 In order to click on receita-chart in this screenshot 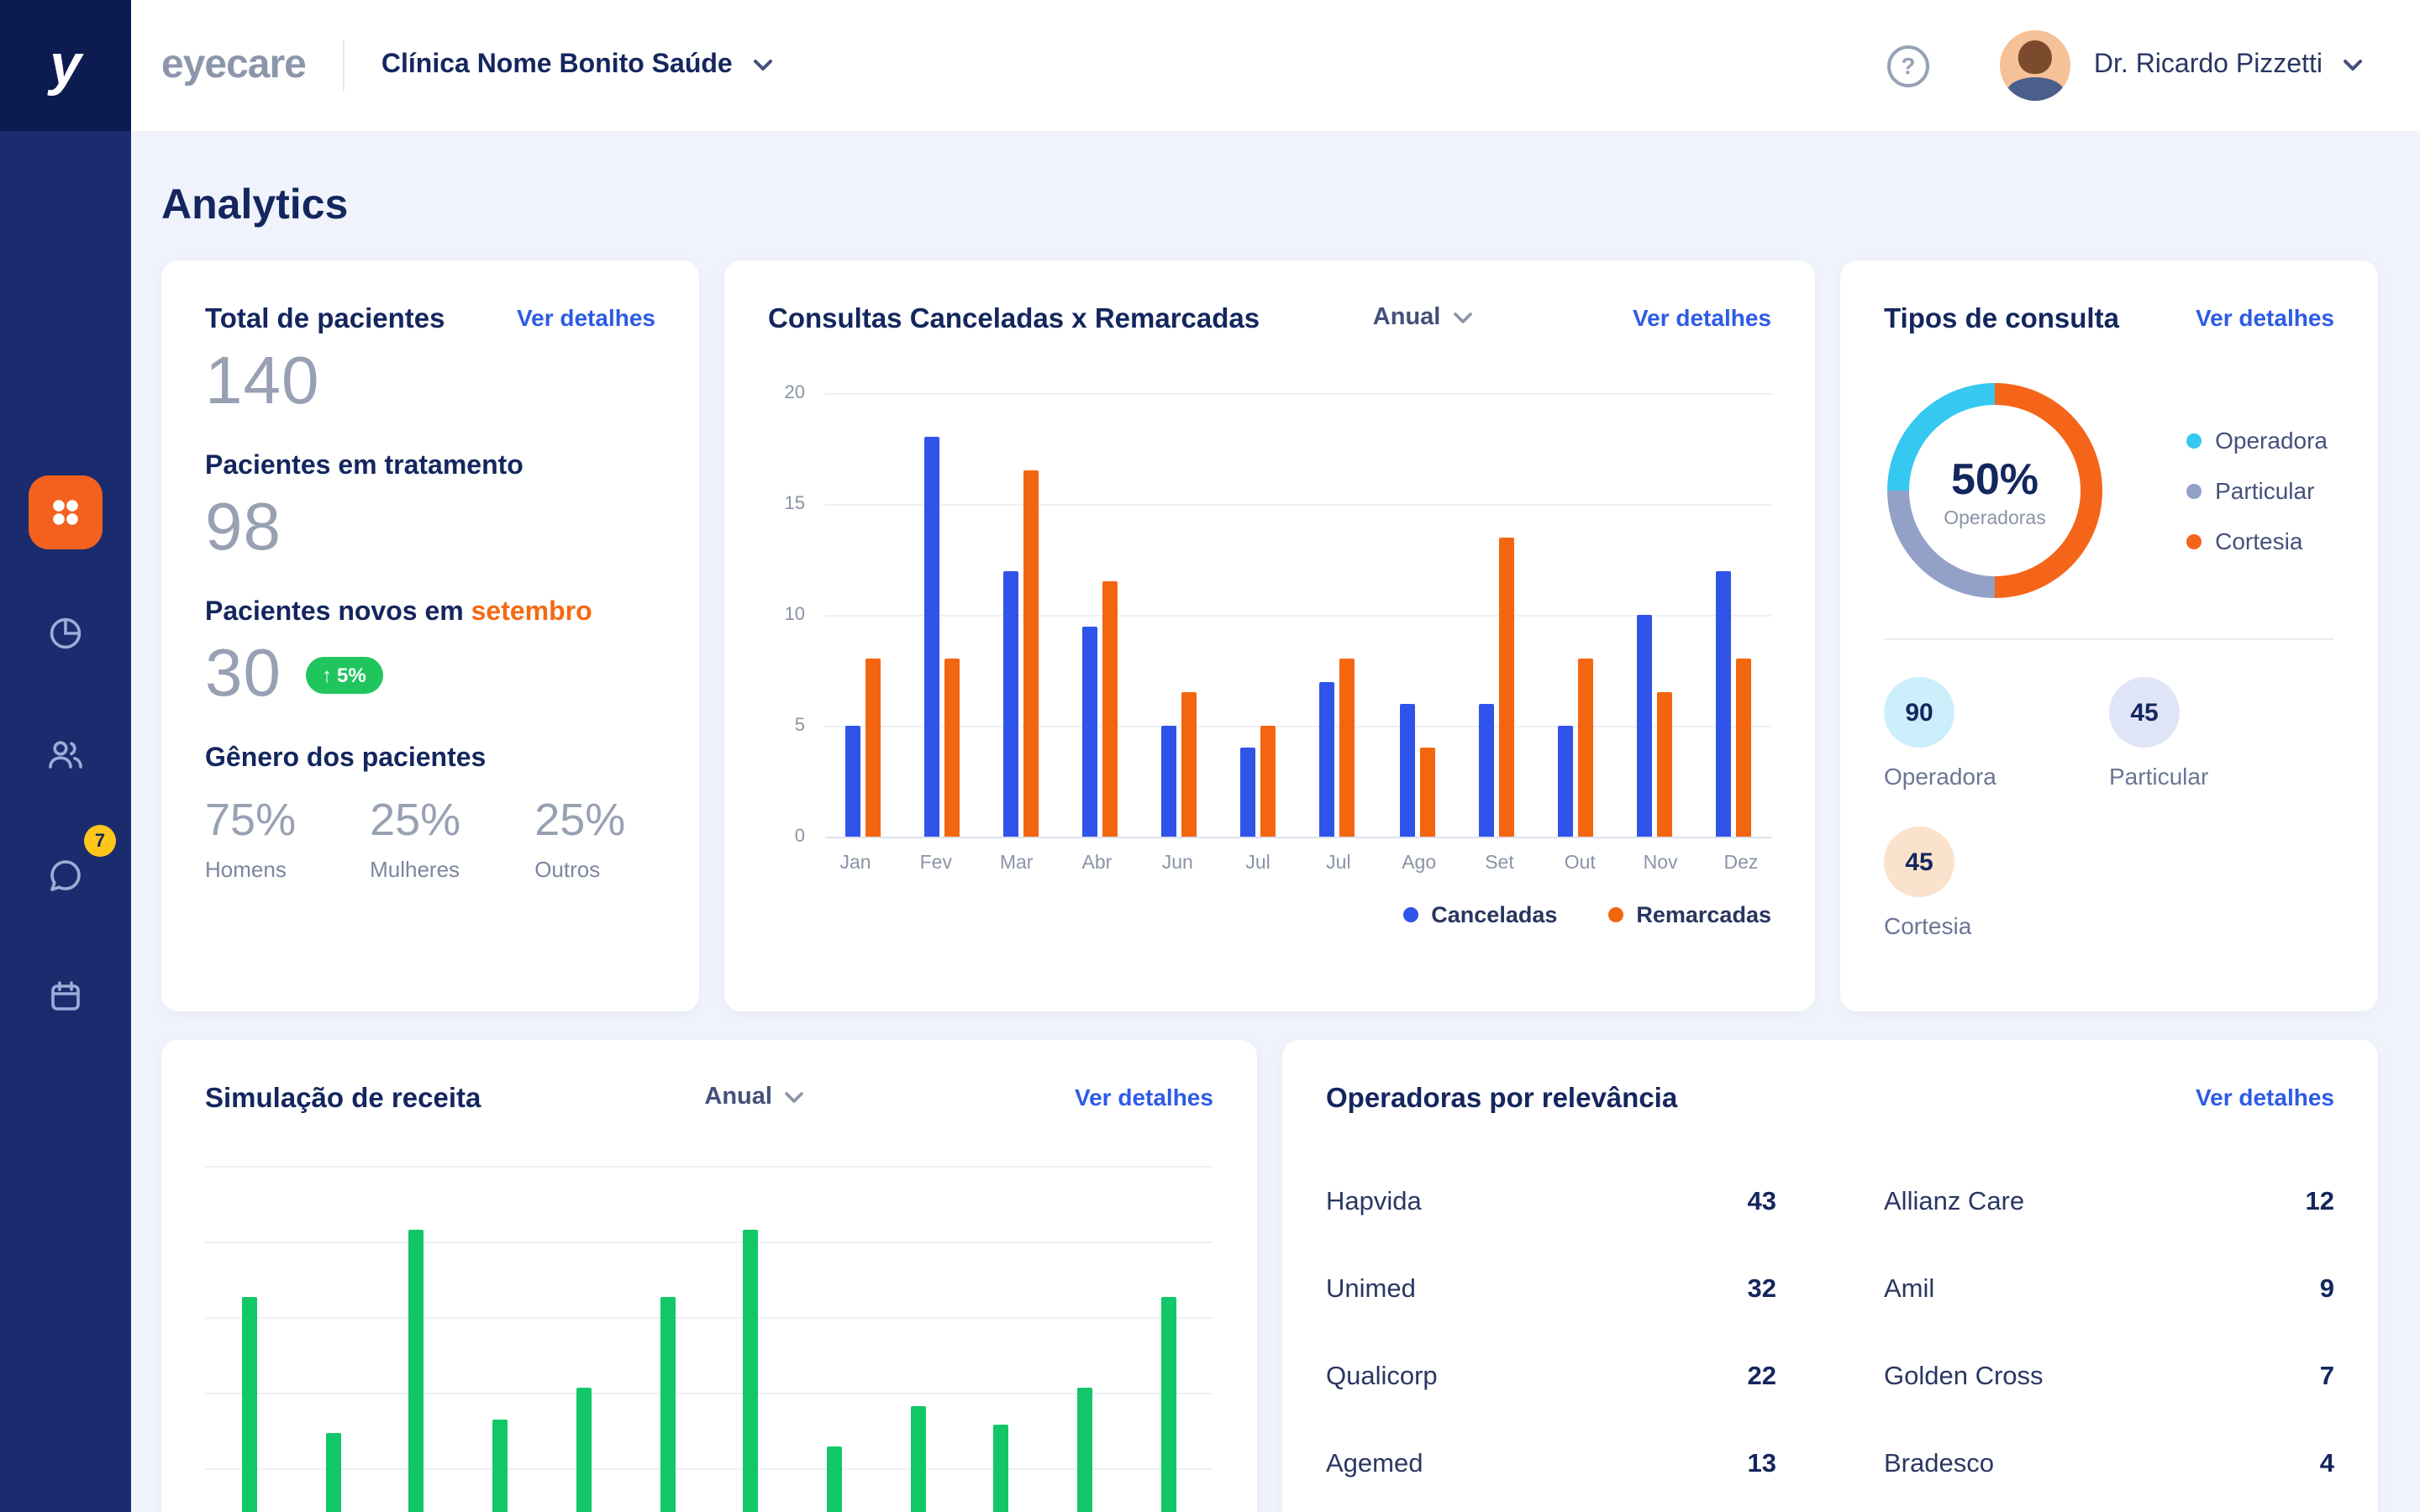, I will do `click(709, 1339)`.